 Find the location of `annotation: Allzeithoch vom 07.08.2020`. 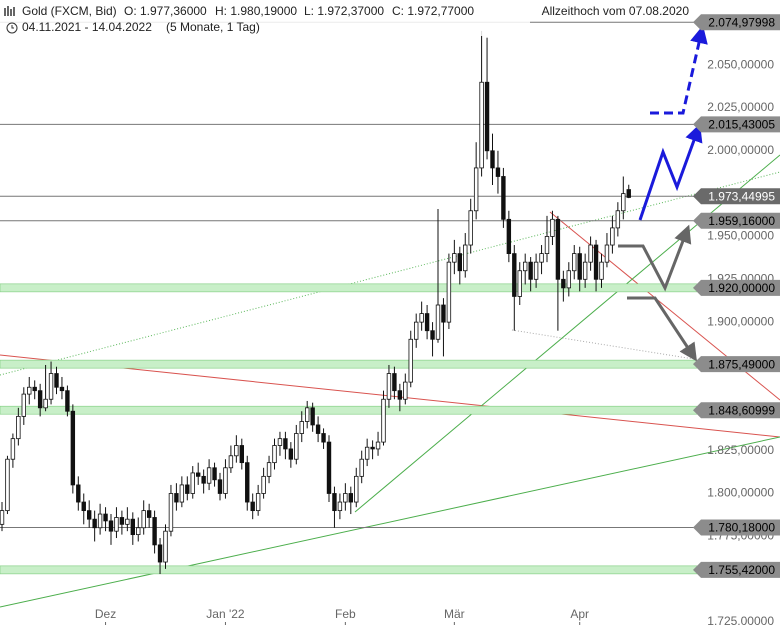

annotation: Allzeithoch vom 07.08.2020 is located at coordinates (616, 11).